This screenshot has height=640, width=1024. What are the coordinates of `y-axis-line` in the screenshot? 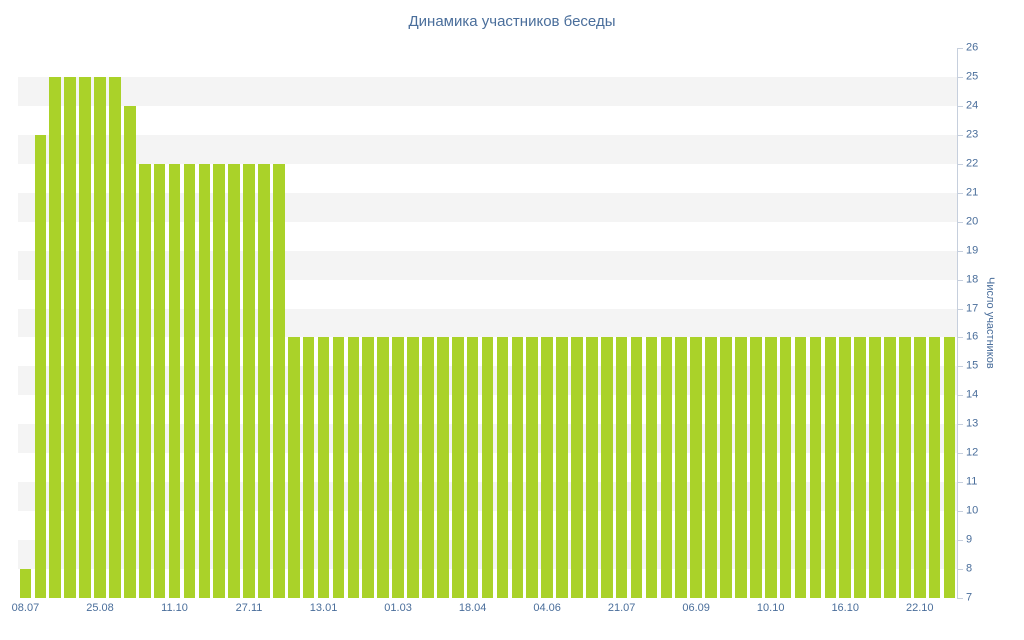 It's located at (957, 323).